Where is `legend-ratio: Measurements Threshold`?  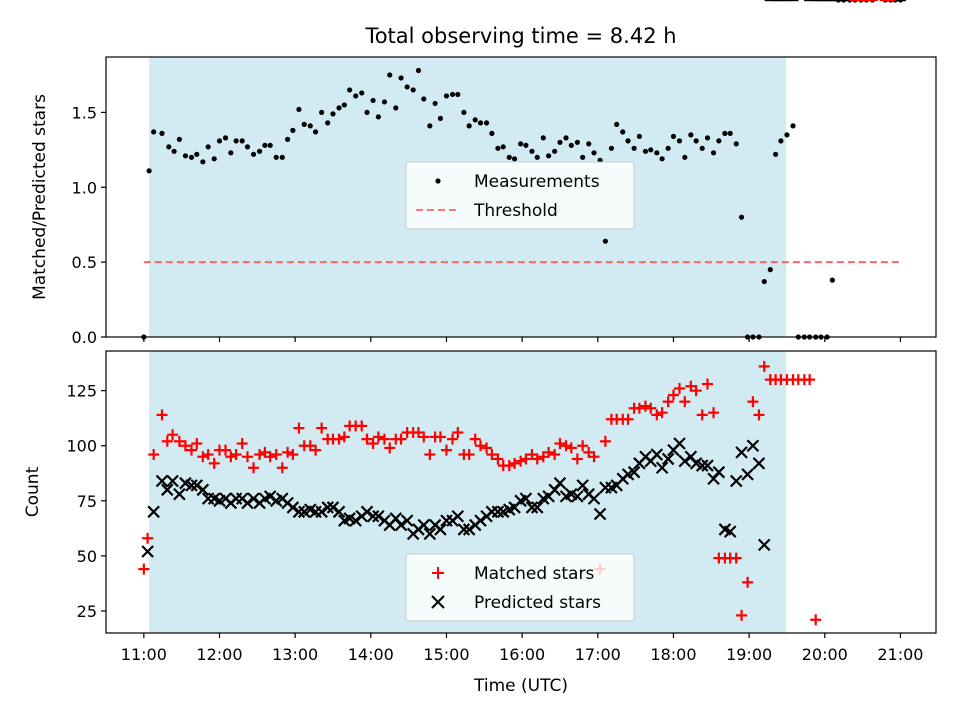
legend-ratio: Measurements Threshold is located at coordinates (520, 195).